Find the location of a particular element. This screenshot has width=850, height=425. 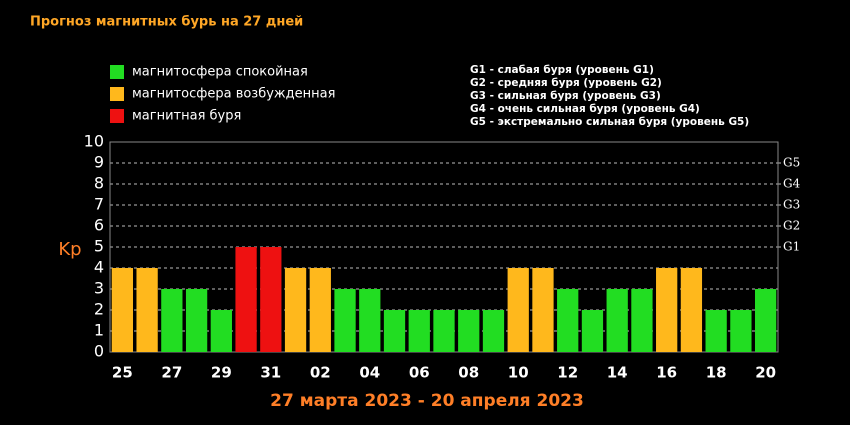

x-tick-label: 31 is located at coordinates (270, 373).